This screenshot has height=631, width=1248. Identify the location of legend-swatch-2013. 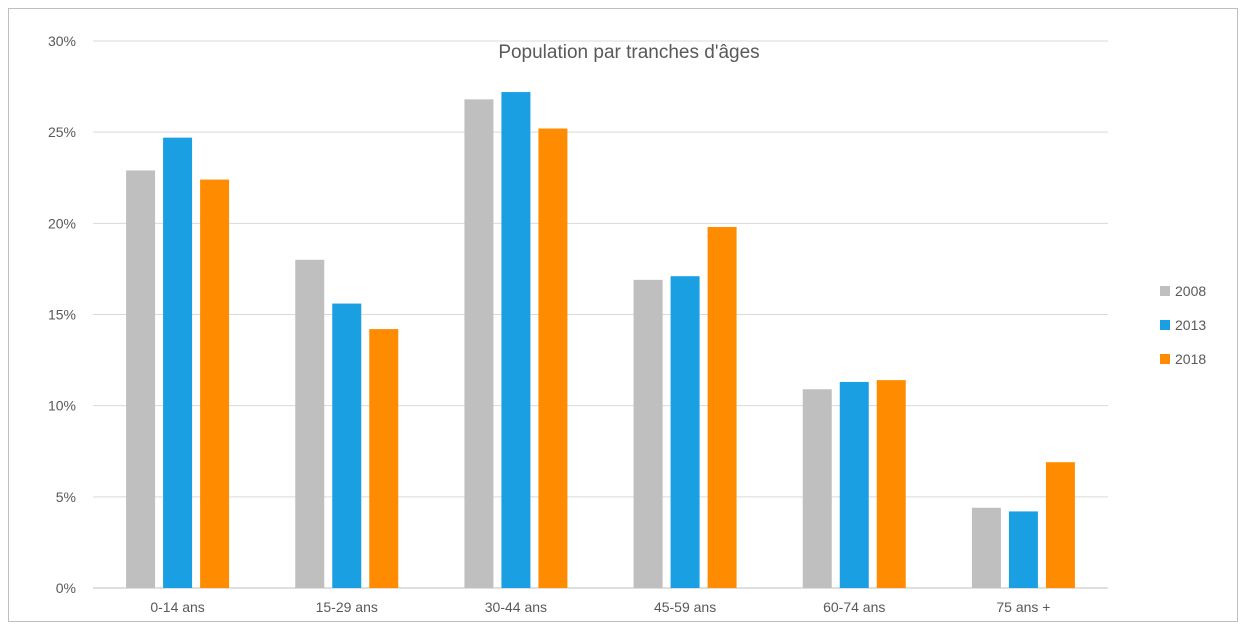
(1165, 325).